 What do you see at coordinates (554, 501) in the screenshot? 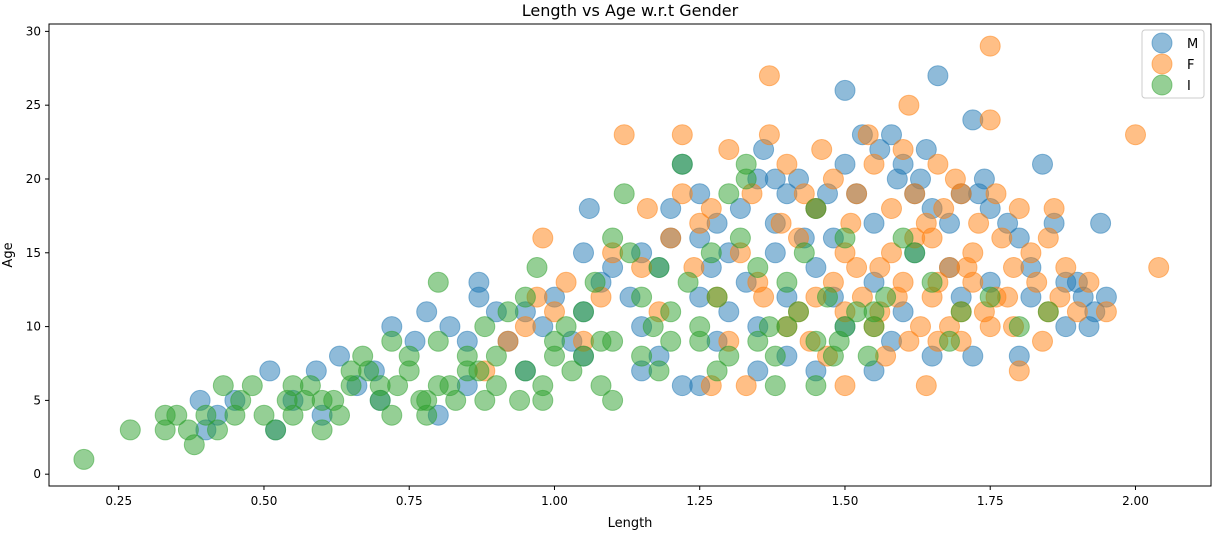
I see `x-tick-label: 1.00` at bounding box center [554, 501].